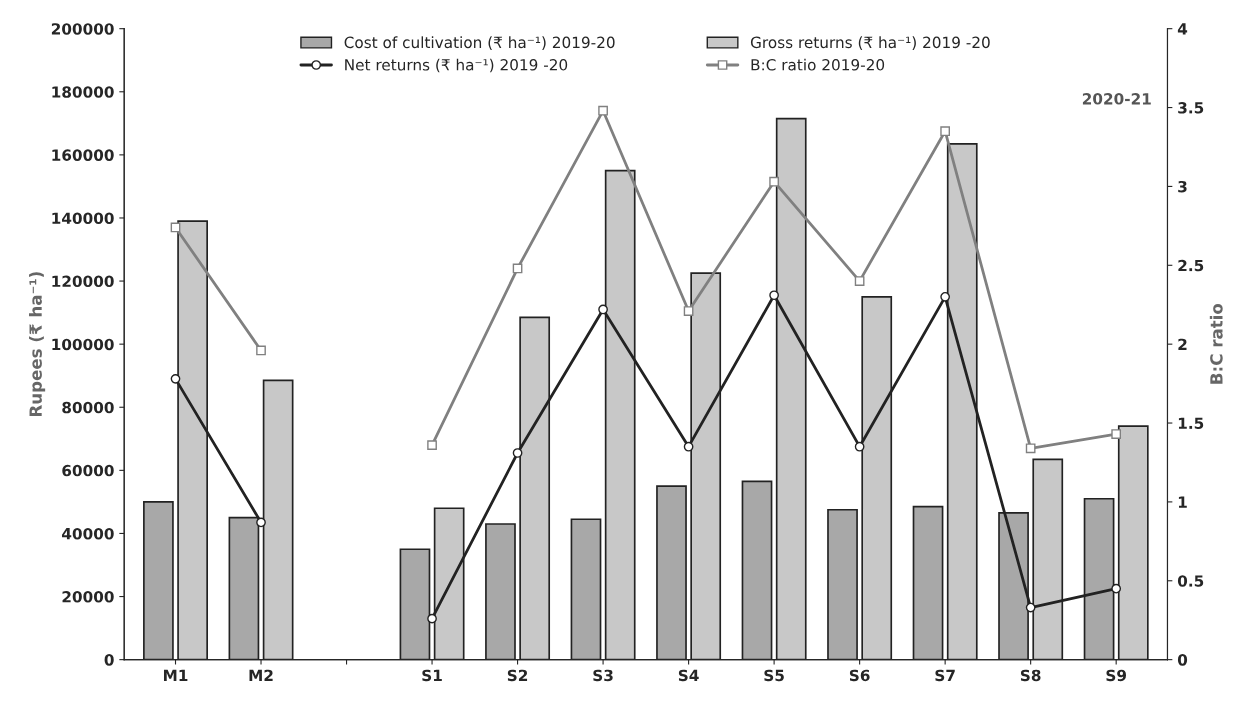 Image resolution: width=1242 pixels, height=717 pixels. Describe the element at coordinates (479, 43) in the screenshot. I see `legend-label: Cost of cultivation (₹ ha⁻¹) 2019-20` at that location.